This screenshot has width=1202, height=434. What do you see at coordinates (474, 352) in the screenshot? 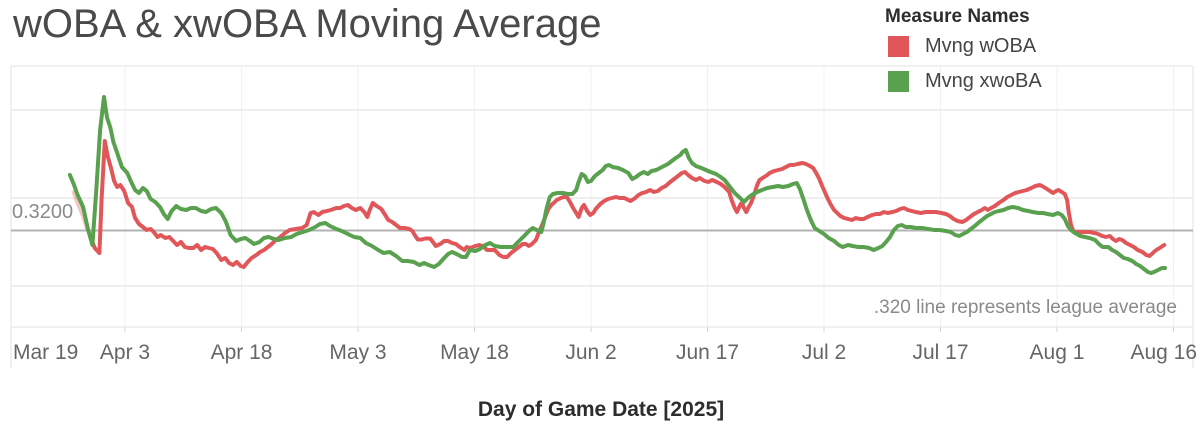
I see `x-axis-label: May 18` at bounding box center [474, 352].